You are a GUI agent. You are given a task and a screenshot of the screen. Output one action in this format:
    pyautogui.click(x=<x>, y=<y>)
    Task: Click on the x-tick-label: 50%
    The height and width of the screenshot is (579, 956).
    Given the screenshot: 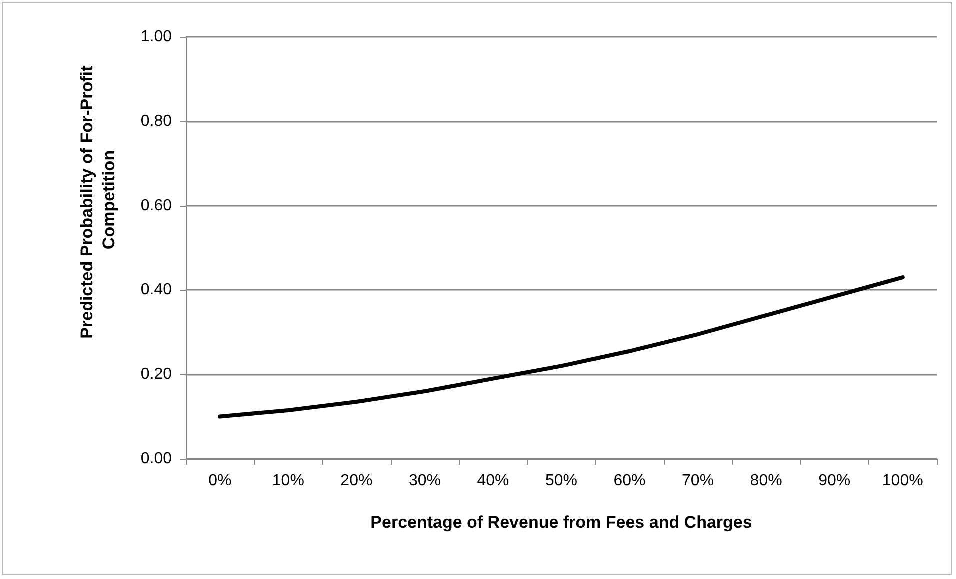 What is the action you would take?
    pyautogui.click(x=561, y=481)
    